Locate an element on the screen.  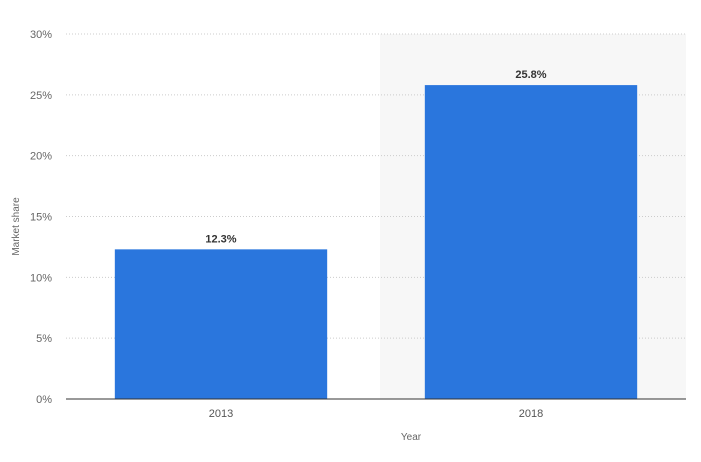
data-label-2013: 12.3% is located at coordinates (220, 239).